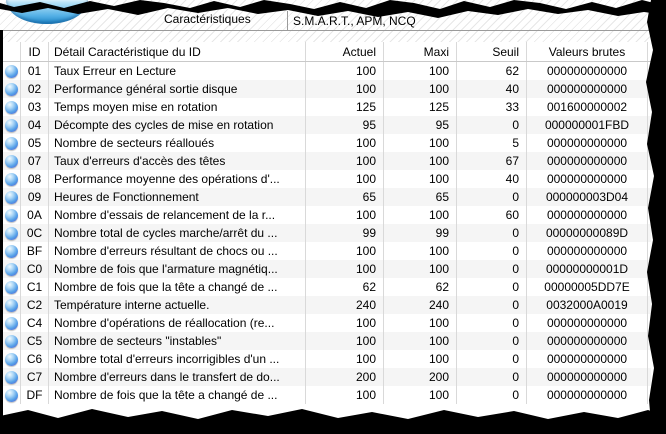 The height and width of the screenshot is (434, 666). Describe the element at coordinates (35, 215) in the screenshot. I see `row-id: 0A` at that location.